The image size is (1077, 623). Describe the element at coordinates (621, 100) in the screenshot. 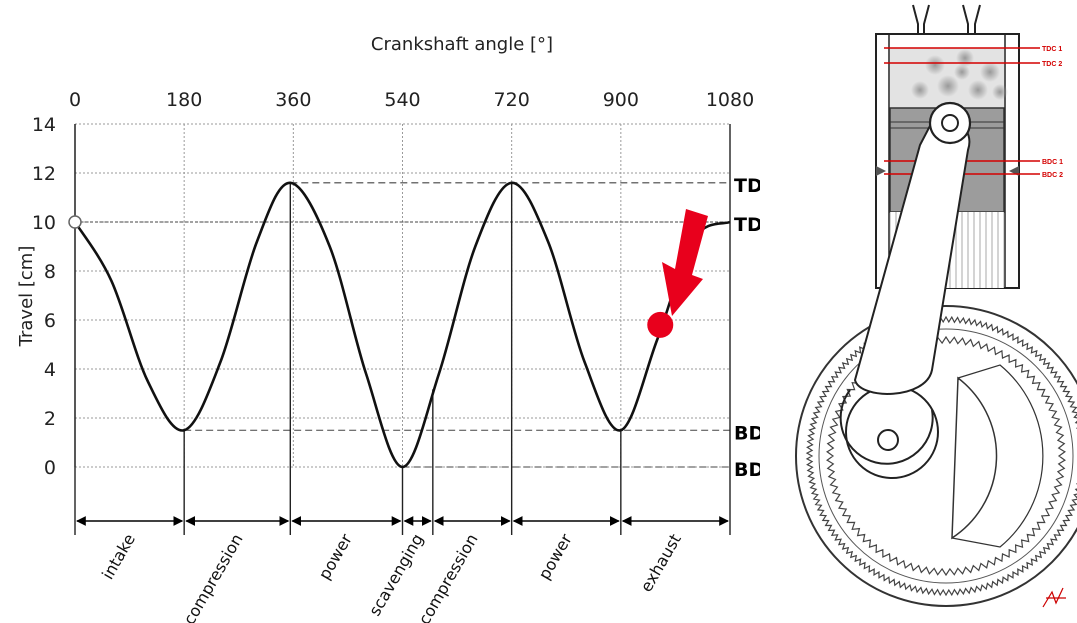

I see `x-tick-label: 900` at that location.